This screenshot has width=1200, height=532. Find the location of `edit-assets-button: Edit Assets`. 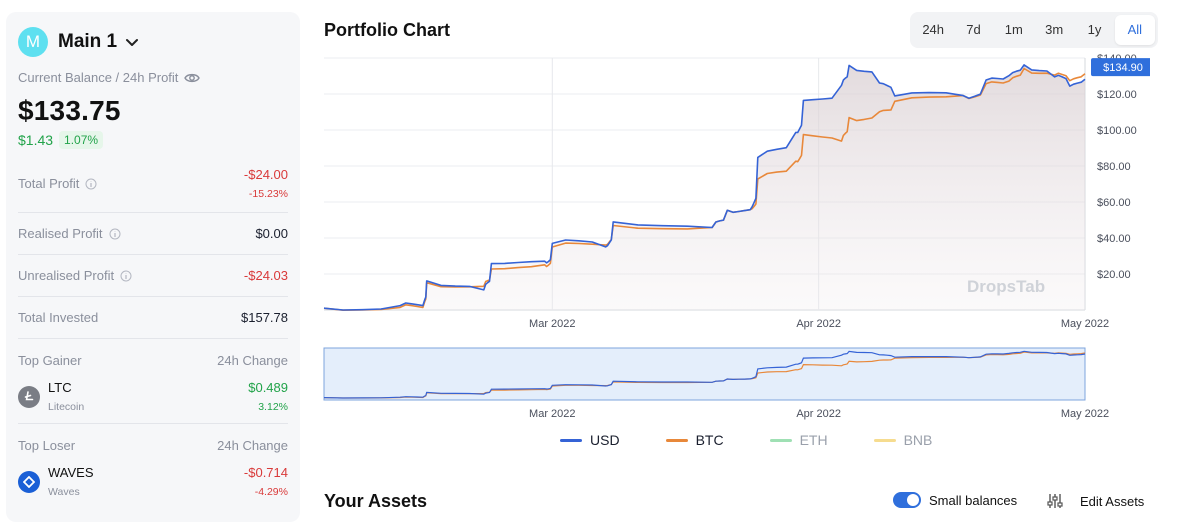

edit-assets-button: Edit Assets is located at coordinates (1095, 501).